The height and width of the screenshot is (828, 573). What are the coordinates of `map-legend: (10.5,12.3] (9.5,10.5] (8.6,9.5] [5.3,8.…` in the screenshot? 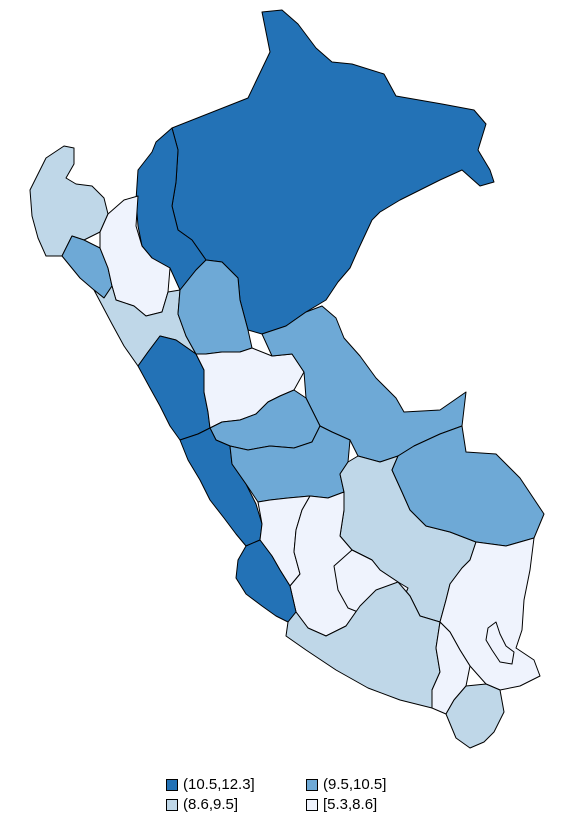 It's located at (296, 796).